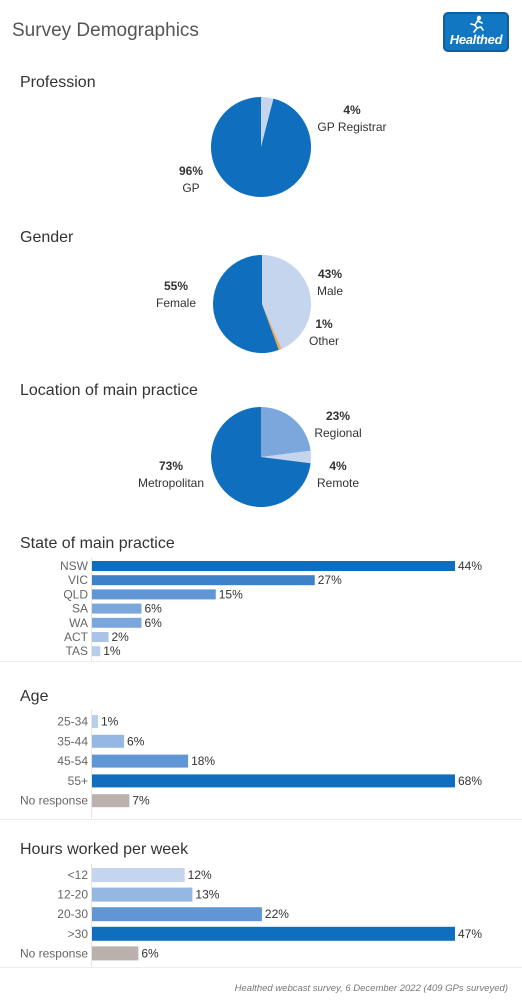 This screenshot has width=522, height=1005. What do you see at coordinates (72, 895) in the screenshot?
I see `category-label-12-20: 12-20` at bounding box center [72, 895].